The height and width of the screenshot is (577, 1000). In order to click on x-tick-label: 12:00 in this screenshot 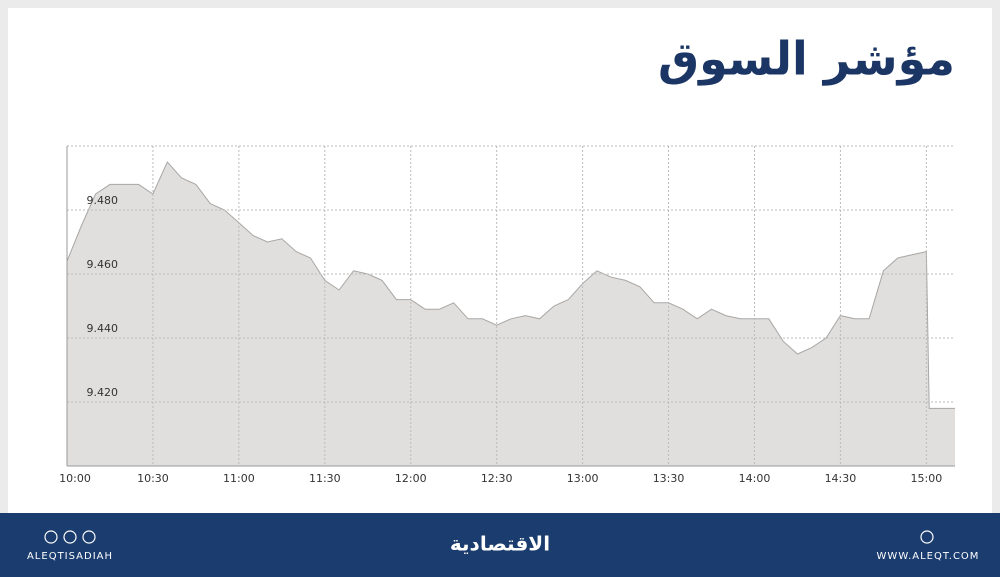, I will do `click(411, 478)`.